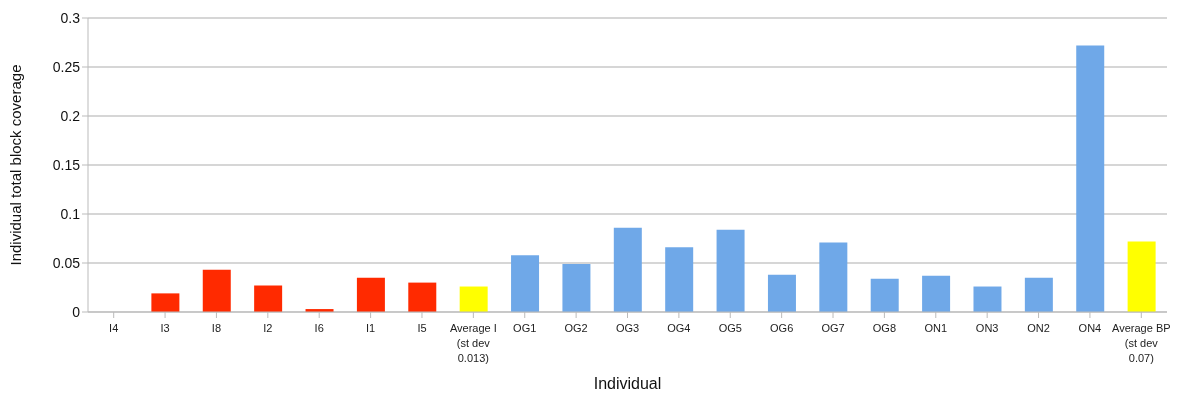  I want to click on y-tick-label: 0.05, so click(66, 262).